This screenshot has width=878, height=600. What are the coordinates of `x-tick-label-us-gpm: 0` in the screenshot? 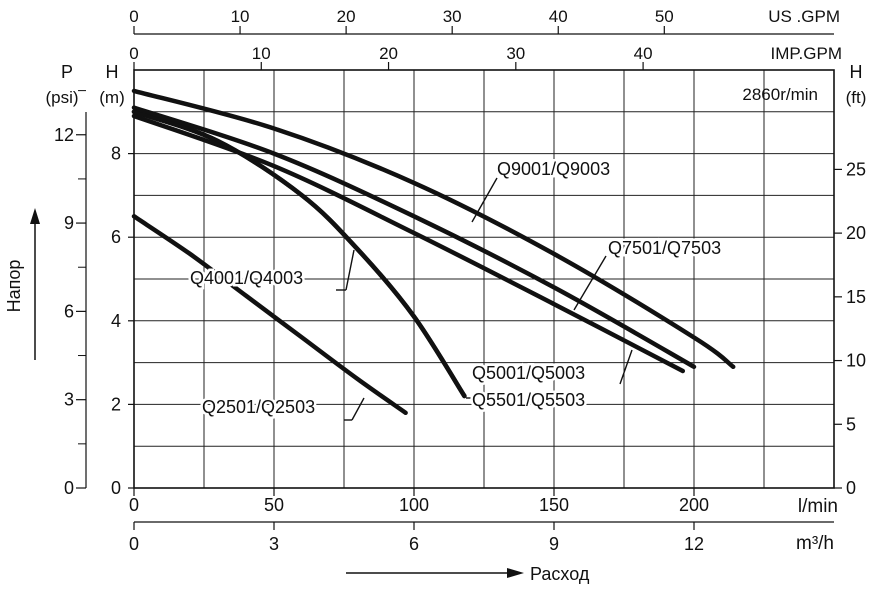 It's located at (133, 16).